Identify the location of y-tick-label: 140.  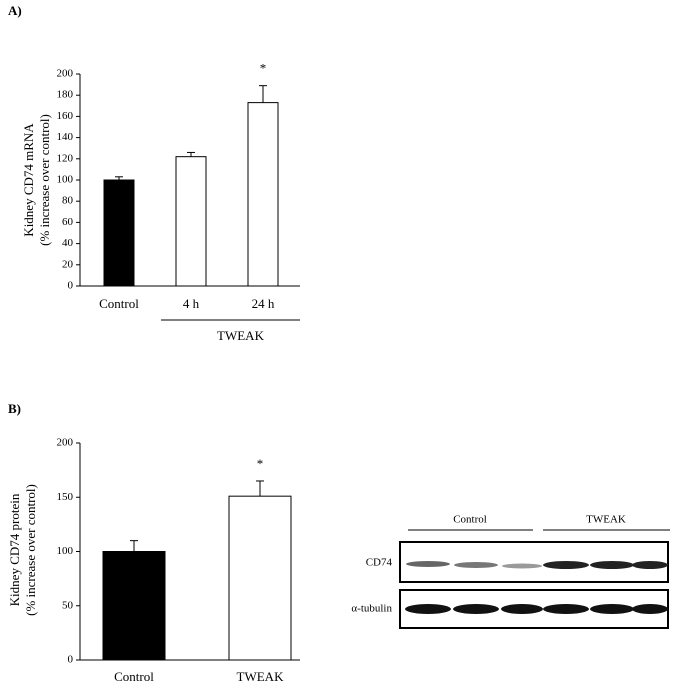
(65, 137).